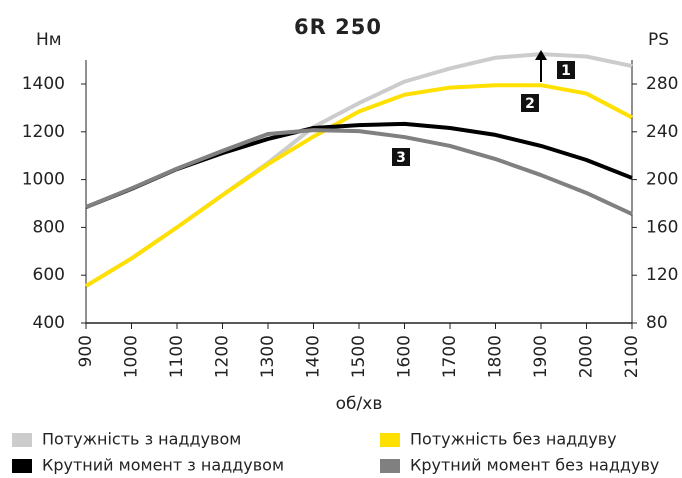  I want to click on y2-tick-label: 120, so click(662, 275).